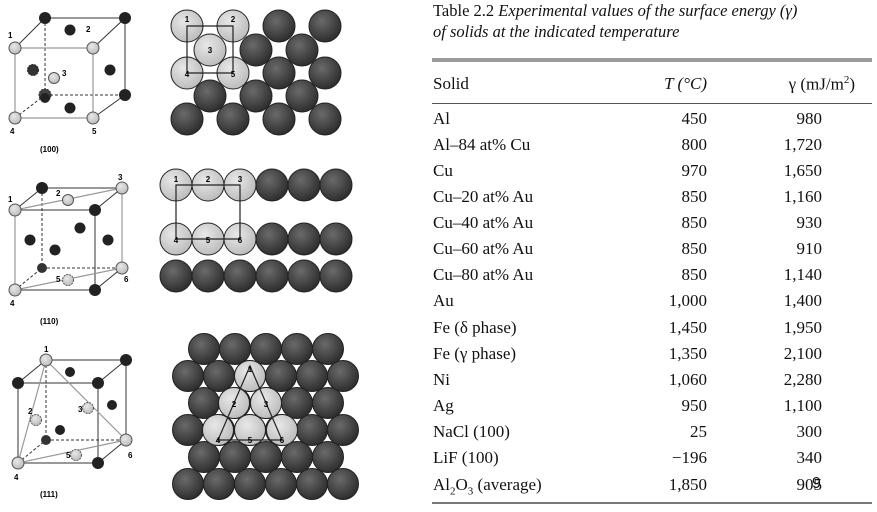  What do you see at coordinates (487, 486) in the screenshot?
I see `cell-solid: Al2O3 (average)` at bounding box center [487, 486].